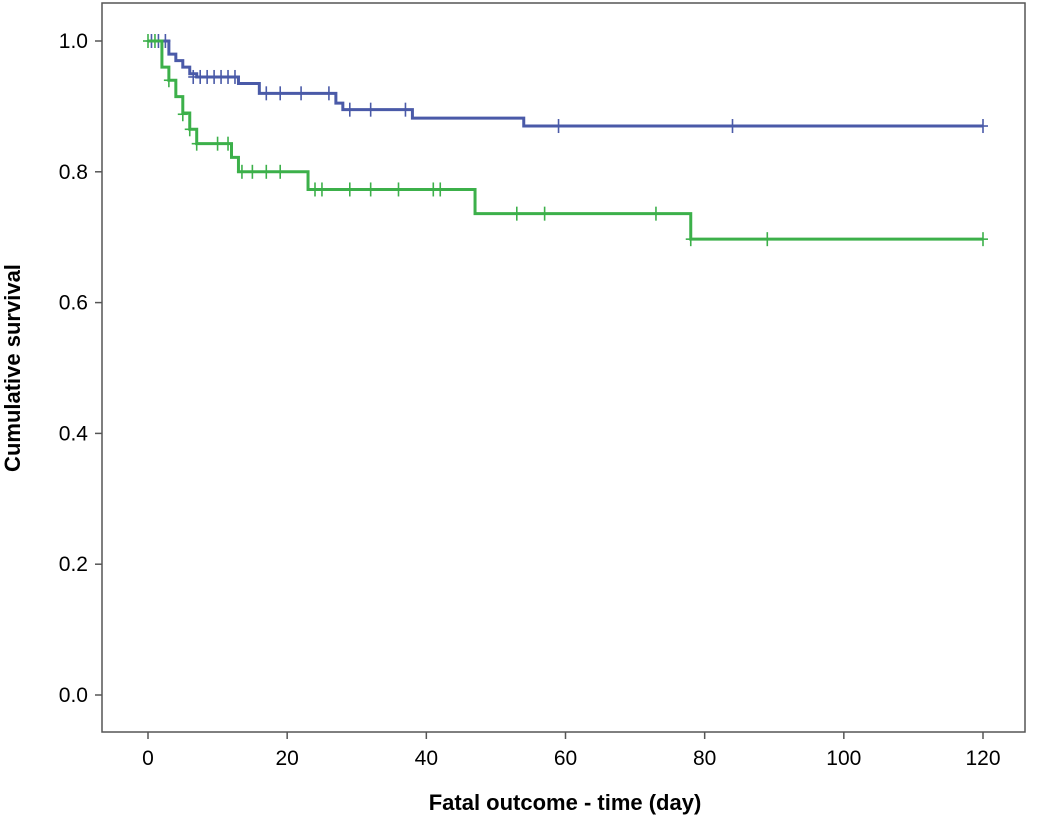 This screenshot has height=818, width=1041. I want to click on x-tick-label: 120, so click(982, 758).